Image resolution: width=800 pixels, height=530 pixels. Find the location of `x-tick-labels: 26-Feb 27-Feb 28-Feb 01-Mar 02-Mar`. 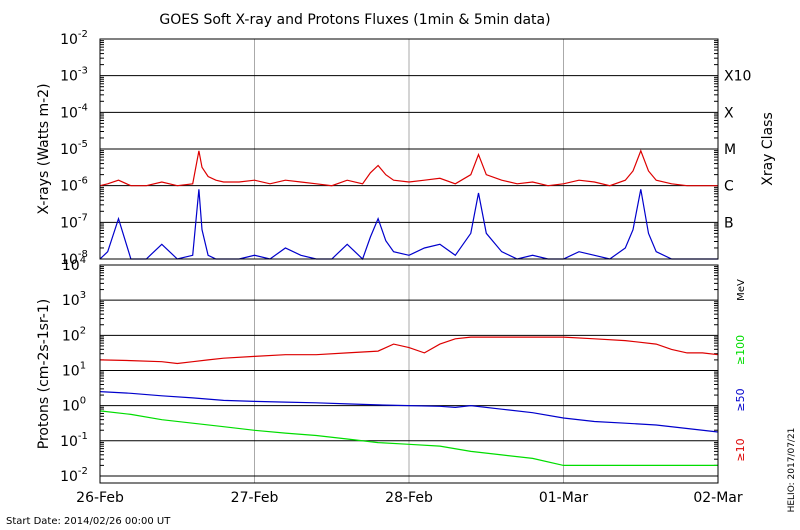

x-tick-labels: 26-Feb 27-Feb 28-Feb 01-Mar 02-Mar is located at coordinates (409, 498).